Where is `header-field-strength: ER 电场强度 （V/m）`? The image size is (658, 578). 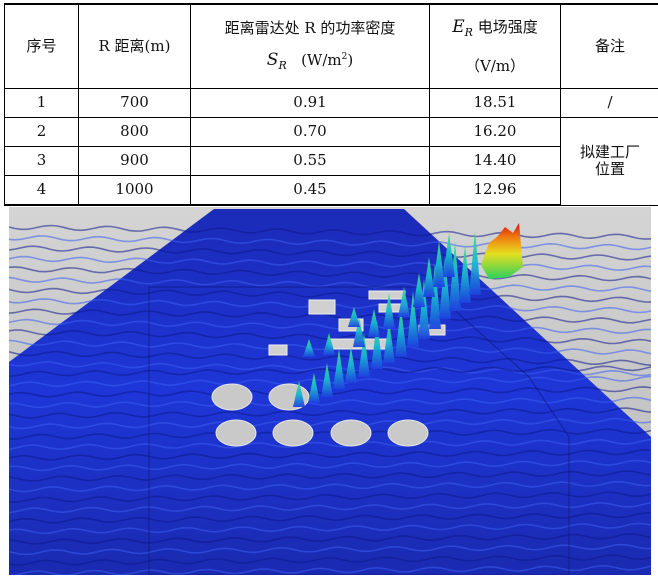 header-field-strength: ER 电场强度 （V/m） is located at coordinates (495, 46).